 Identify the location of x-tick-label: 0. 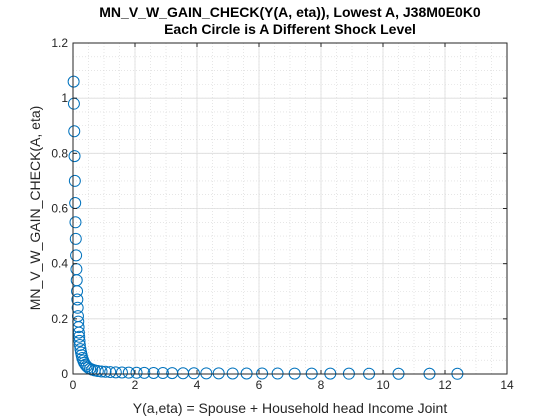
(73, 385).